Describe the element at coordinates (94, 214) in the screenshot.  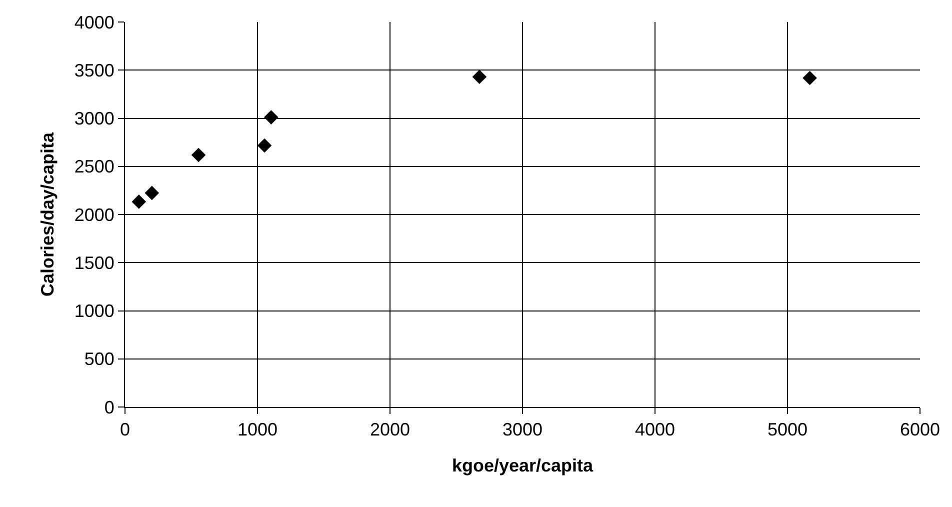
I see `y-tick-label: 2000` at that location.